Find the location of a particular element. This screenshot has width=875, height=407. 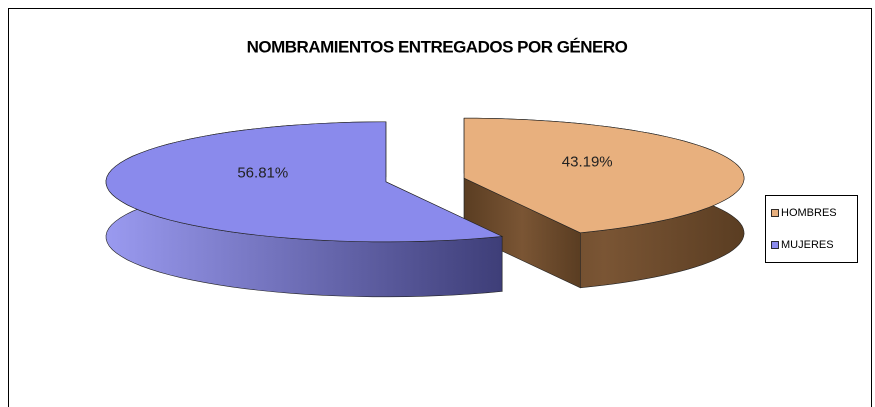

data-label: 56.81% is located at coordinates (262, 173).